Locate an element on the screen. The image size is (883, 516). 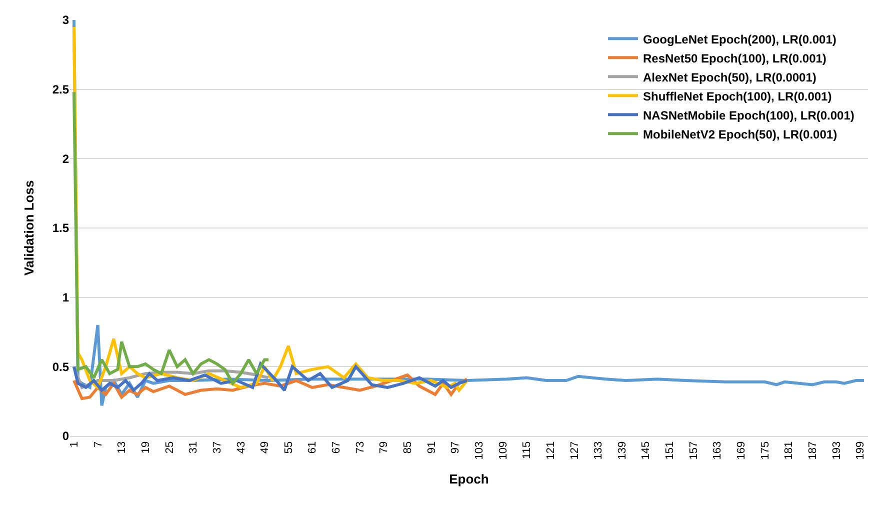
y-tick-label: 3 is located at coordinates (66, 20).